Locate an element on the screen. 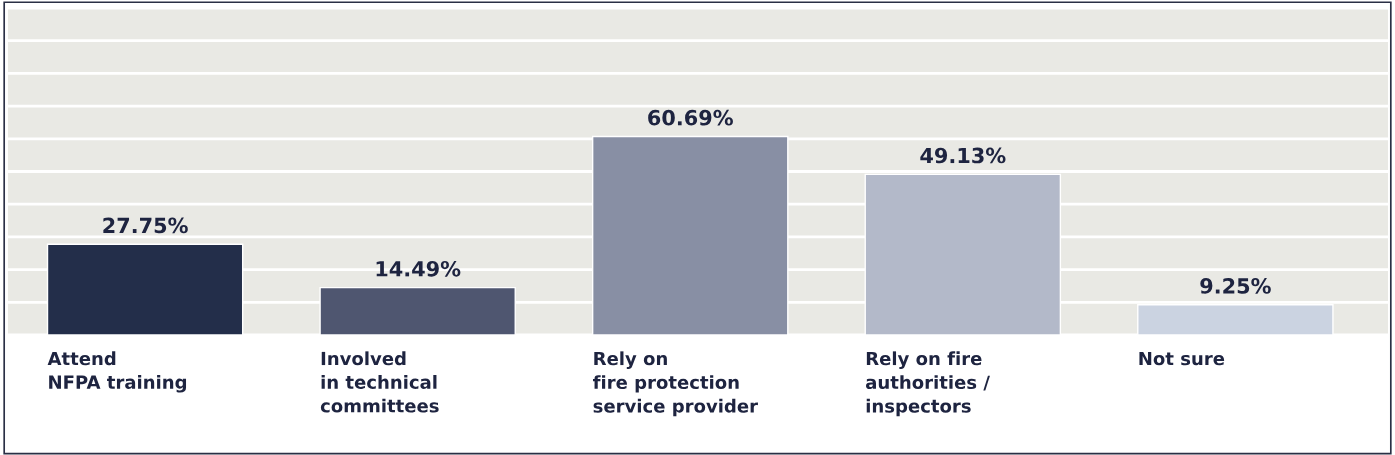 This screenshot has height=455, width=1395. x-tick-label: Rely on fire authorities / inspectors is located at coordinates (927, 384).